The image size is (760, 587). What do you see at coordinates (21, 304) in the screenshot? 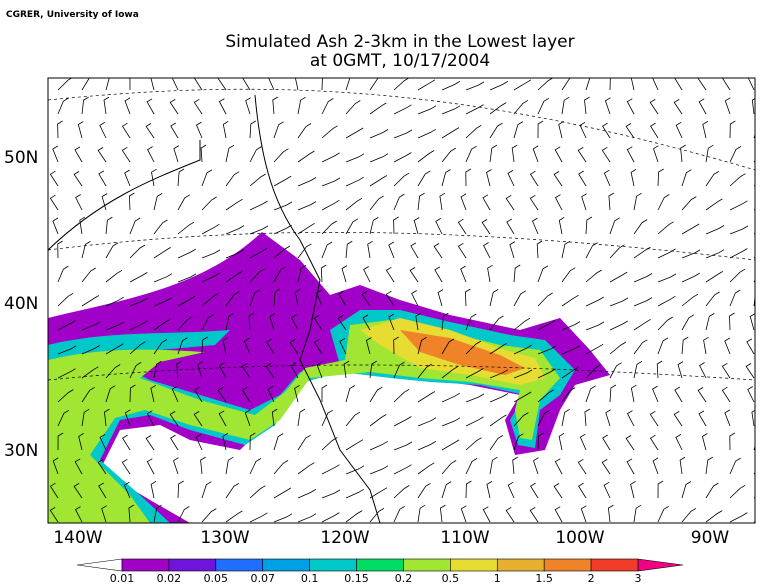
I see `lat-label: 40N` at bounding box center [21, 304].